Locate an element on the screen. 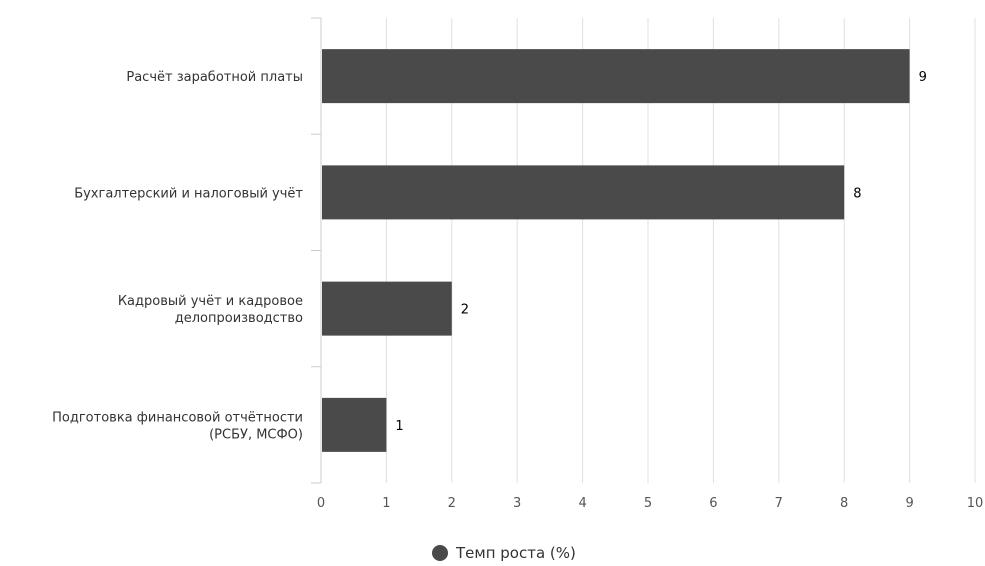  legend-label: Темп роста (%) is located at coordinates (515, 553).